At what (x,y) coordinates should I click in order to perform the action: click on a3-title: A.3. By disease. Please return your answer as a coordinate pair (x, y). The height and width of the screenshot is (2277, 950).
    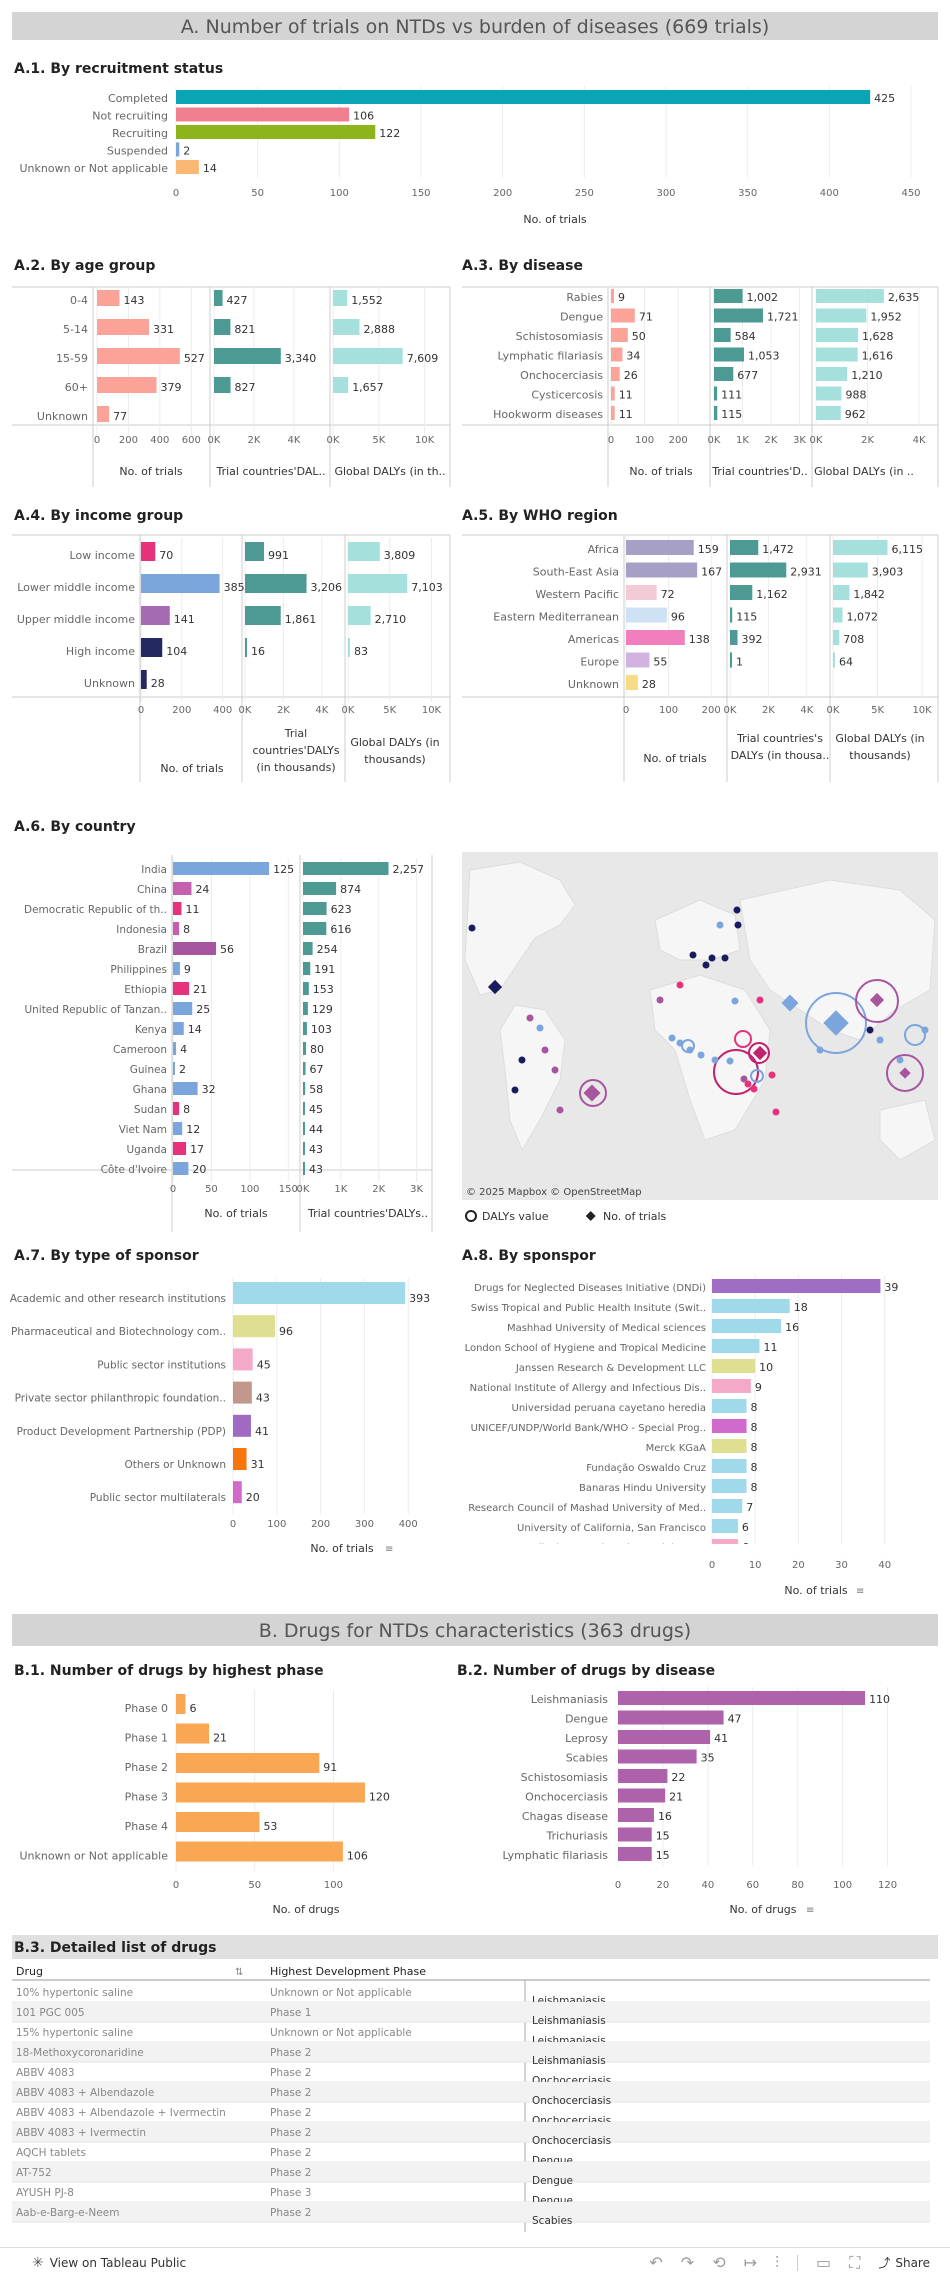
    Looking at the image, I should click on (522, 266).